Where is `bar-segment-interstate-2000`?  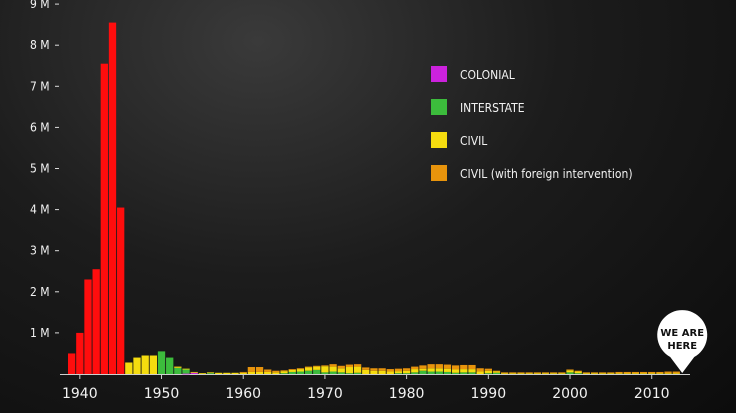
bar-segment-interstate-2000 is located at coordinates (570, 373).